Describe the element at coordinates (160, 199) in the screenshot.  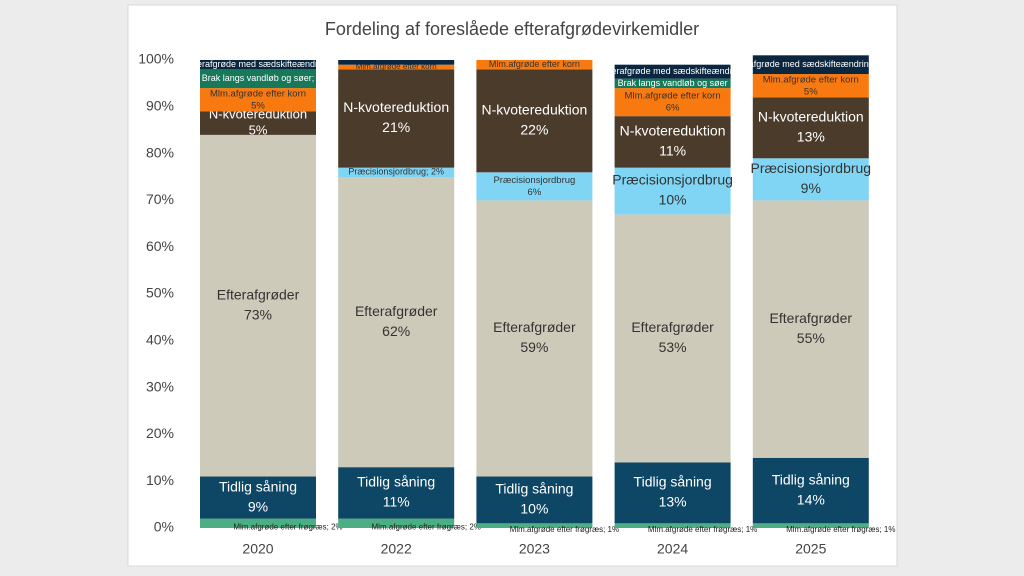
I see `y-tick-label: 70%` at that location.